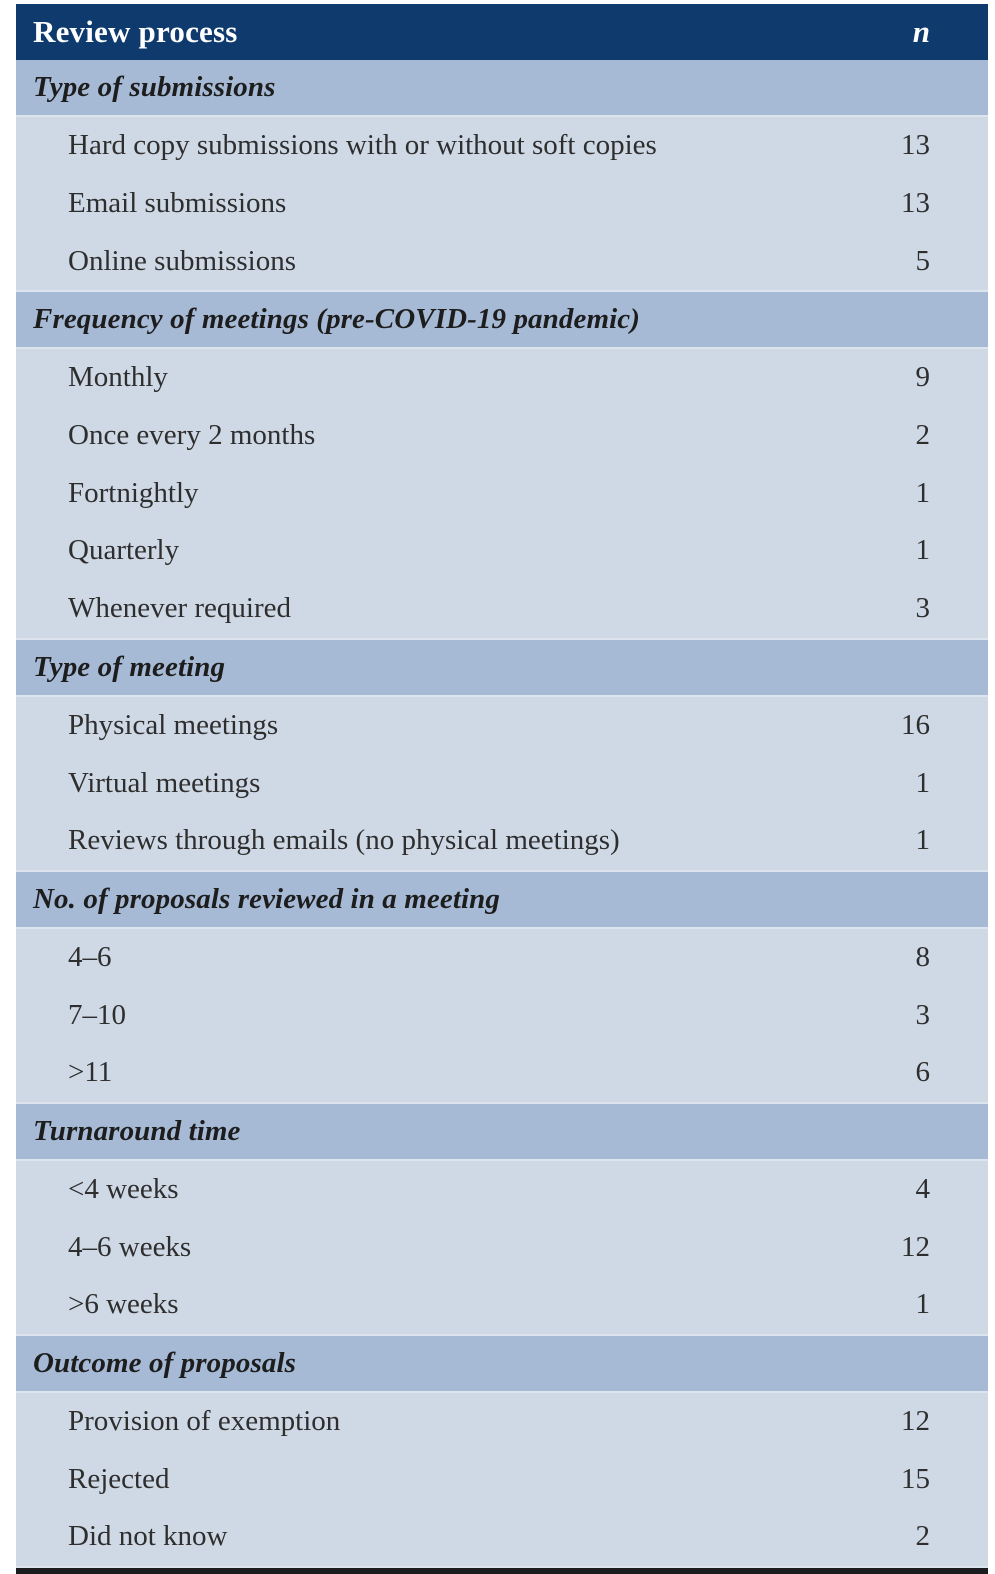 The image size is (995, 1574). Describe the element at coordinates (129, 666) in the screenshot. I see `section-title: Type of meeting` at that location.